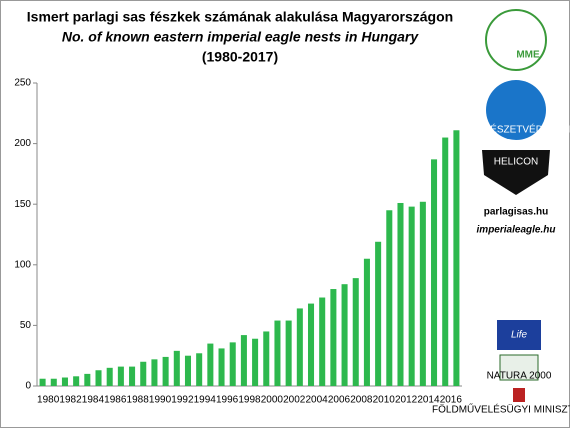 The height and width of the screenshot is (428, 570). I want to click on ministry-label: FÖLDMŰVELÉSÜGYI MINISZTÉRIUM, so click(501, 409).